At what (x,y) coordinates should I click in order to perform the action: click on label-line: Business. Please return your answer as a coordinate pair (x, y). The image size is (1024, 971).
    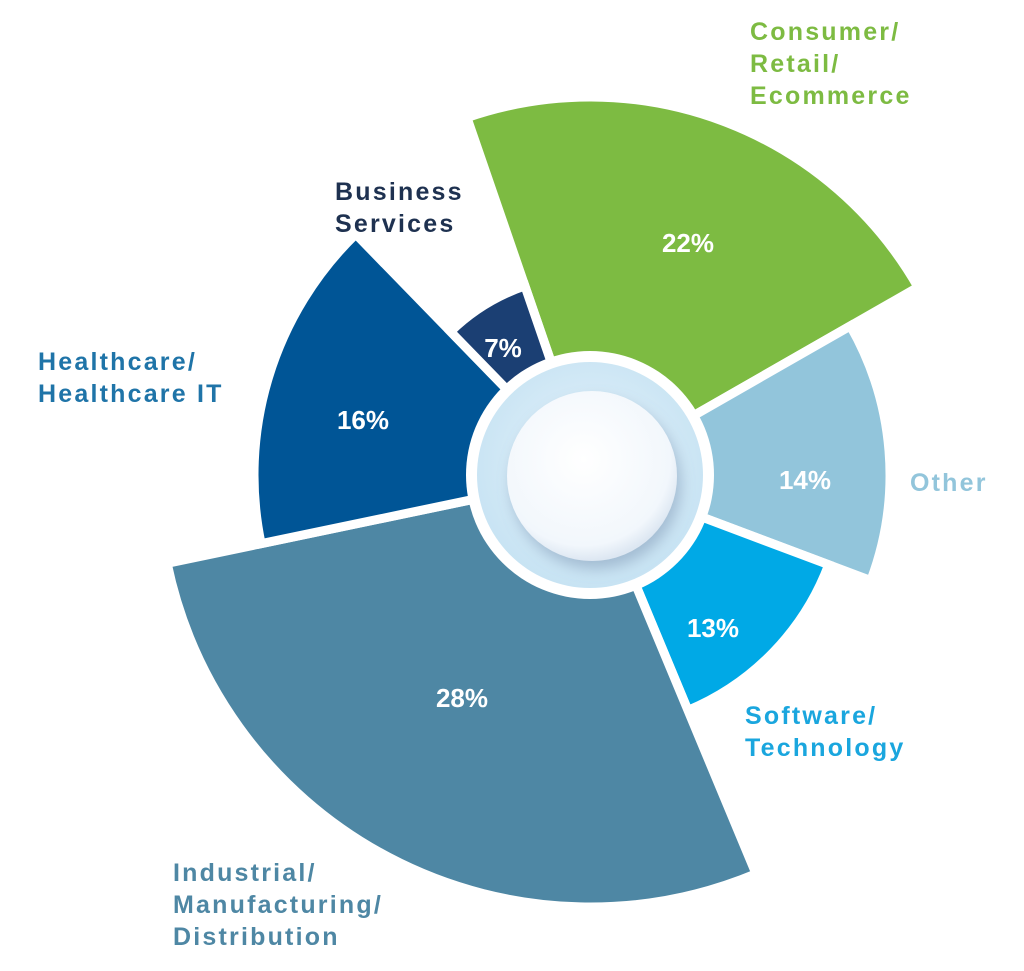
    Looking at the image, I should click on (399, 192).